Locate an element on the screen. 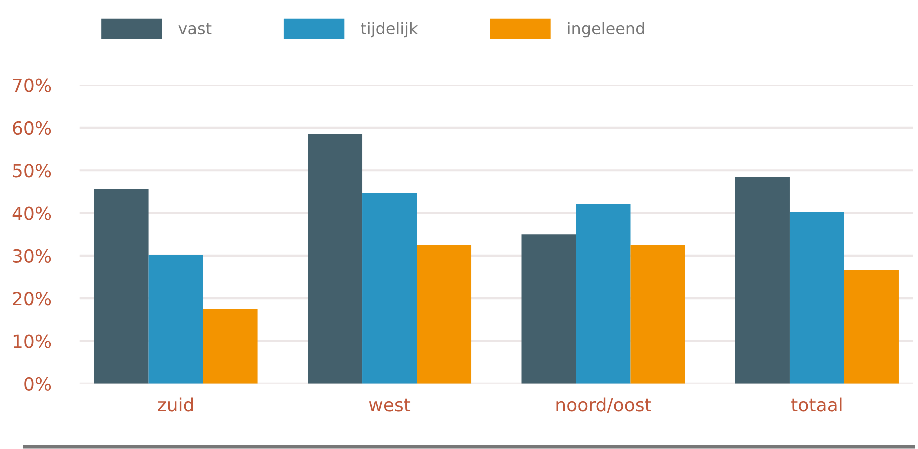 The image size is (918, 449). x-tick-label: zuid is located at coordinates (176, 405).